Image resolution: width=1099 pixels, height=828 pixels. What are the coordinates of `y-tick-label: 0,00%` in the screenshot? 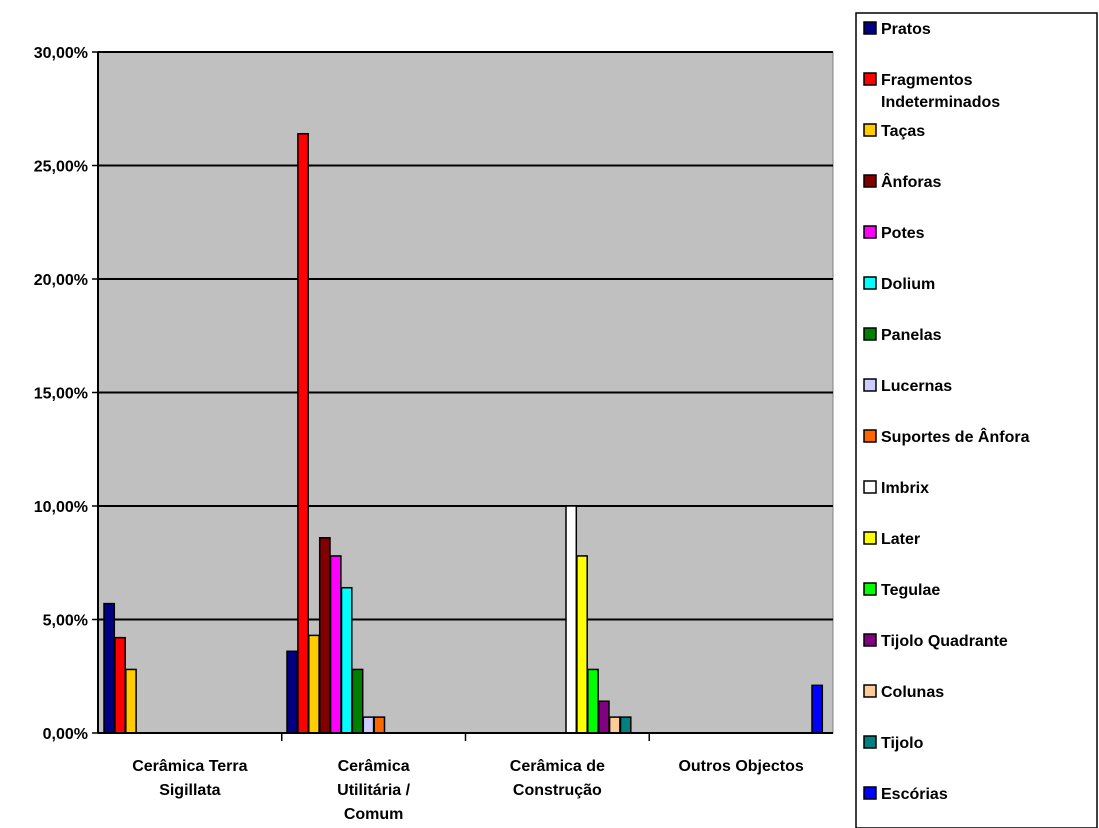 It's located at (65, 734).